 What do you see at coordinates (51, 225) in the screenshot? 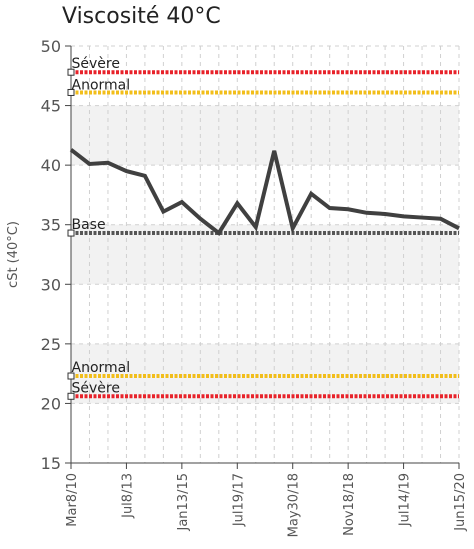
I see `y-tick-label: 35` at bounding box center [51, 225].